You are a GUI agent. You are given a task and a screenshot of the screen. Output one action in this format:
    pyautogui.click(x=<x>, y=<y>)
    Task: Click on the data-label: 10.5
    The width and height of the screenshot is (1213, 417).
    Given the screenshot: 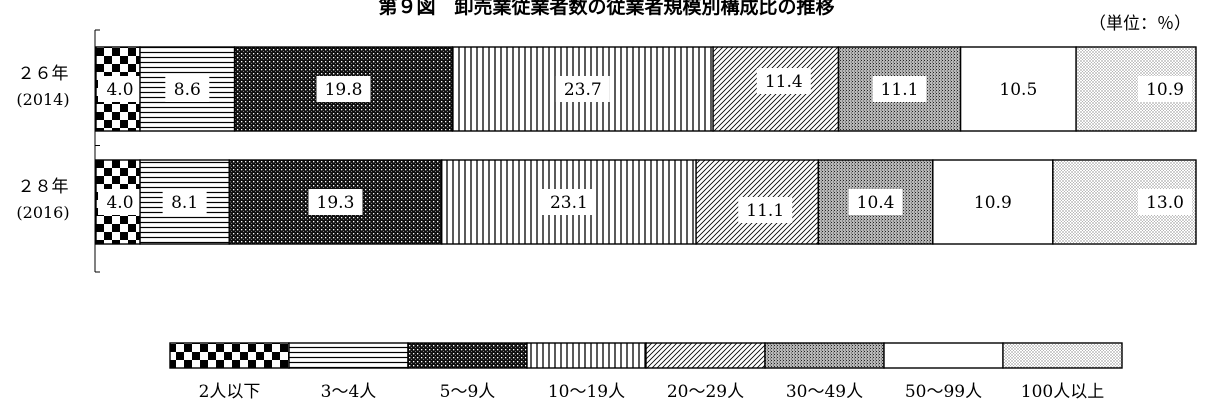 What is the action you would take?
    pyautogui.click(x=1018, y=90)
    